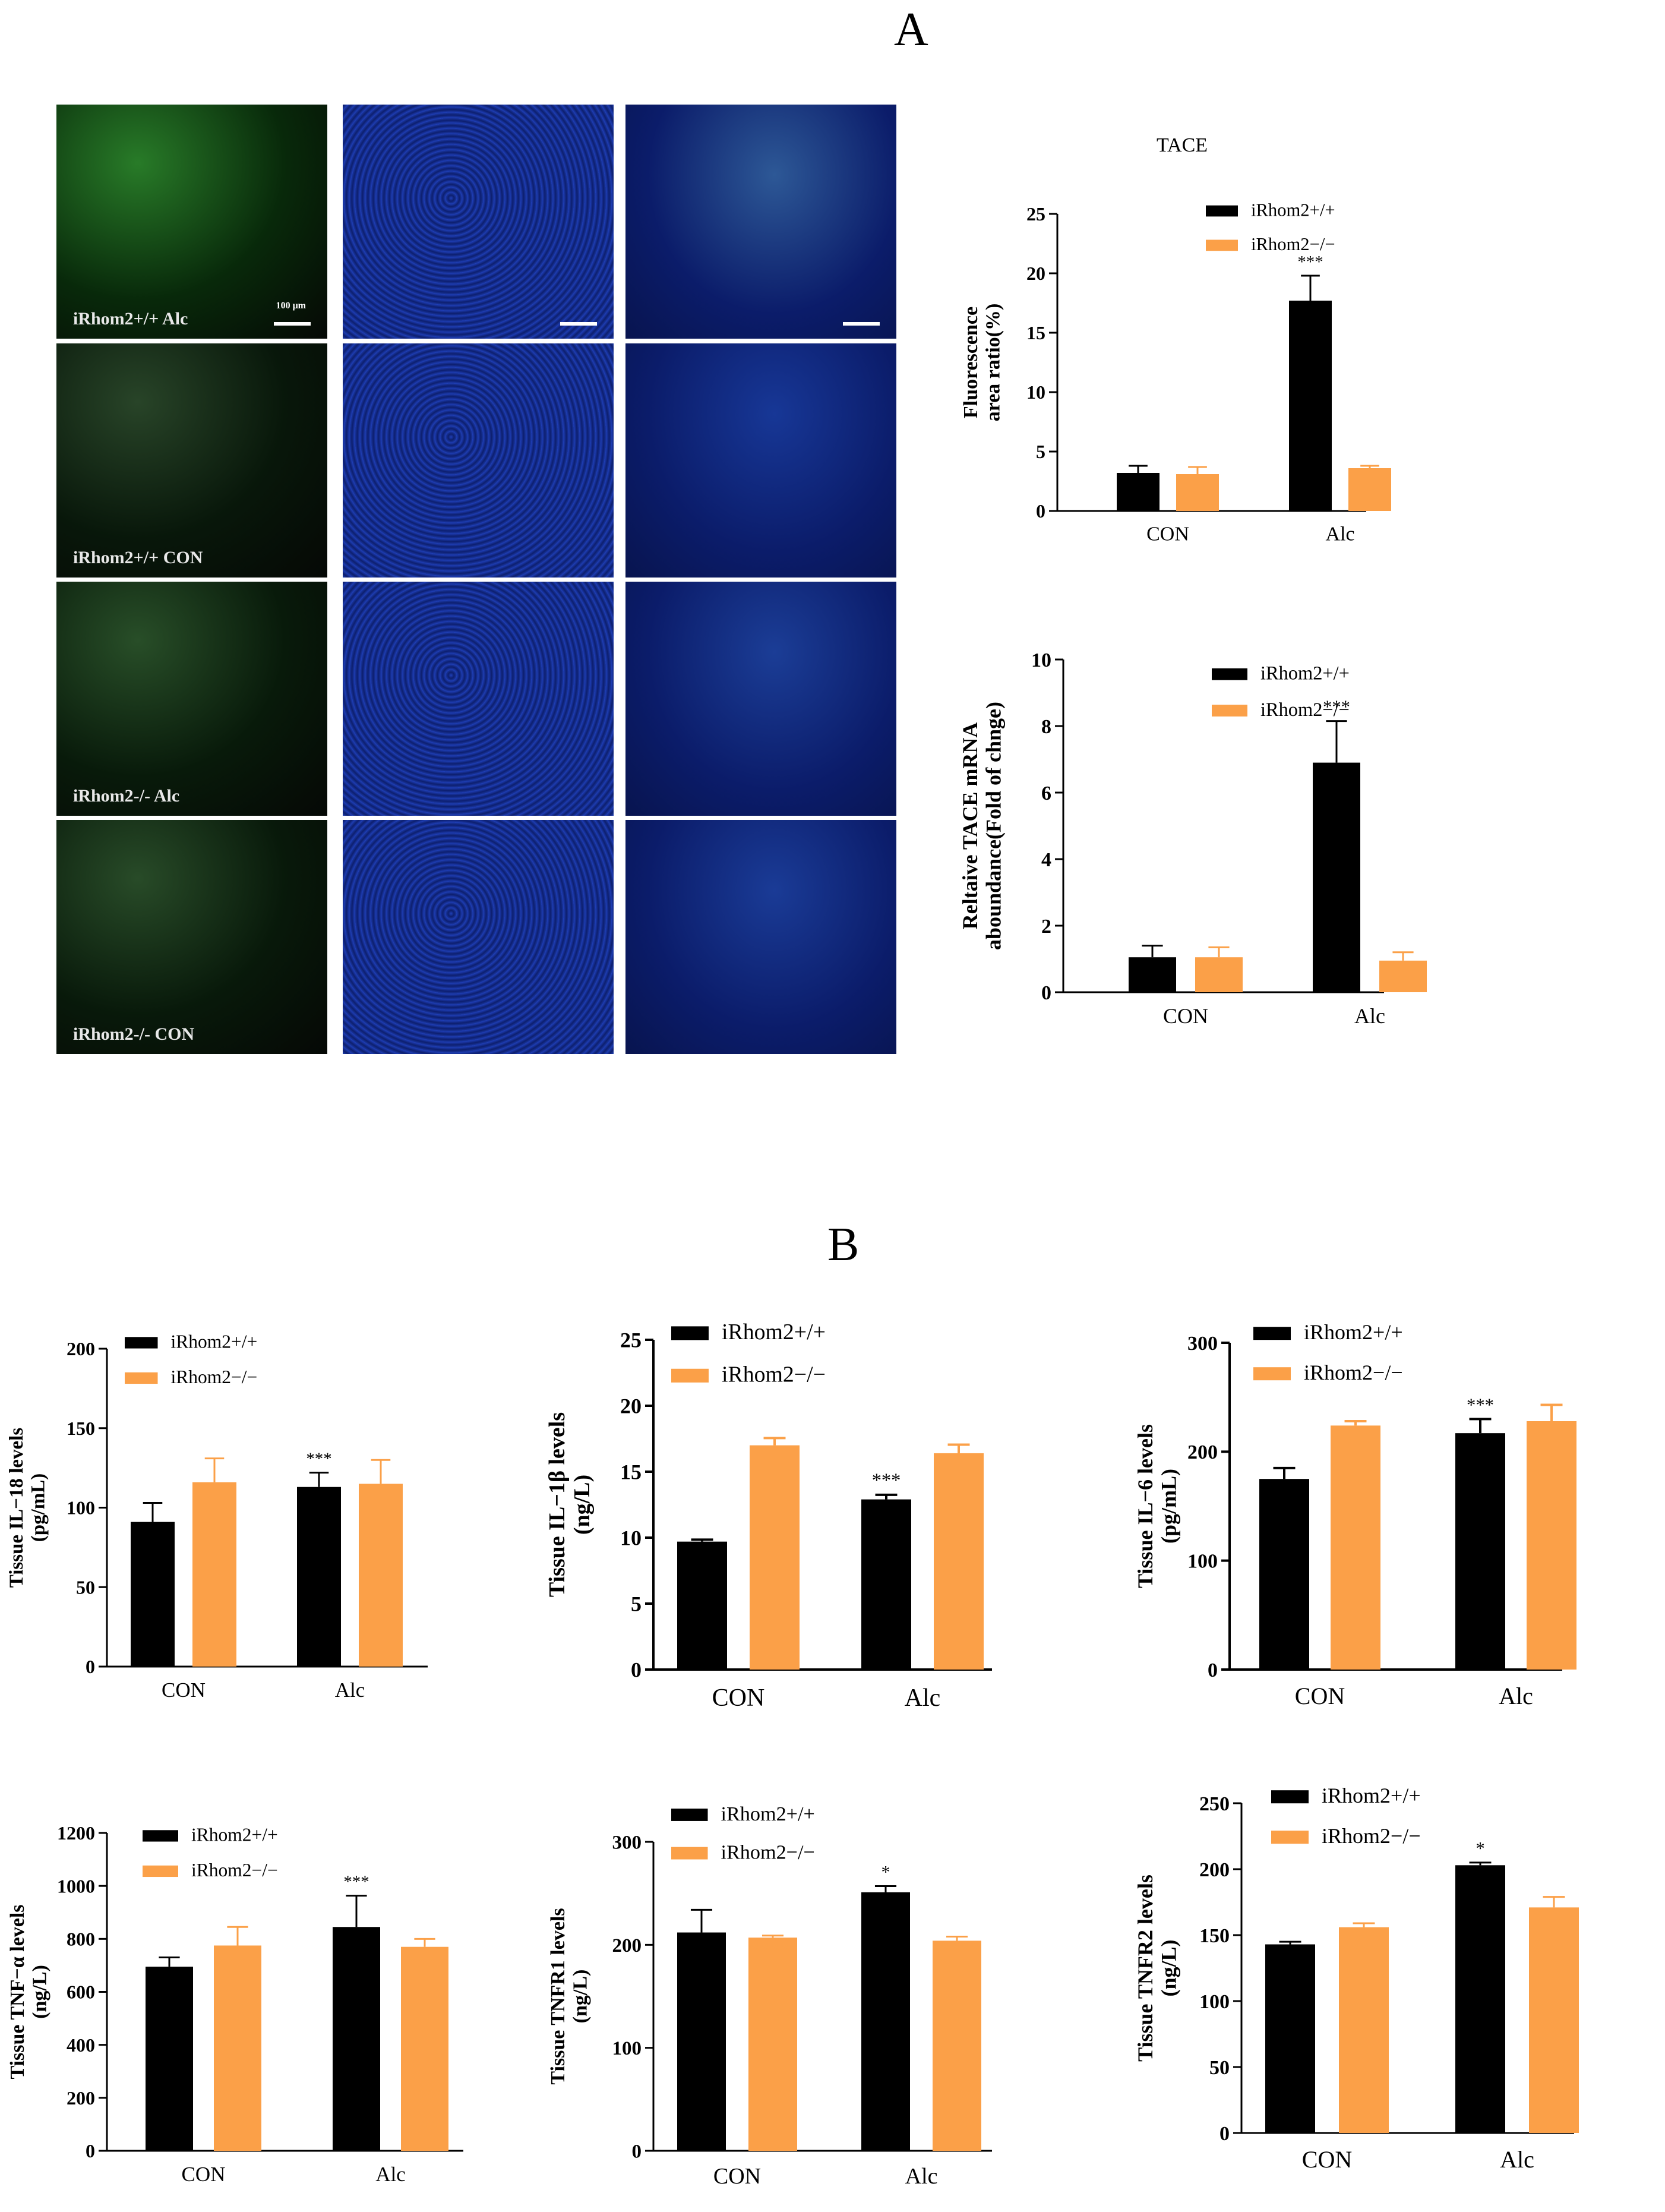 This screenshot has width=1665, height=2212. What do you see at coordinates (761, 460) in the screenshot?
I see `micrograph-r2-c3` at bounding box center [761, 460].